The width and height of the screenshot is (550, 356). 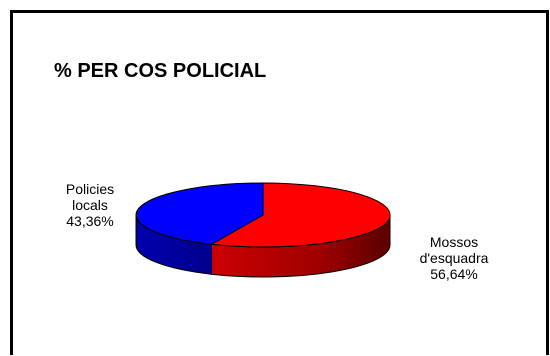 I want to click on slice-label-policies: Policies locals 43,36%, so click(x=90, y=205).